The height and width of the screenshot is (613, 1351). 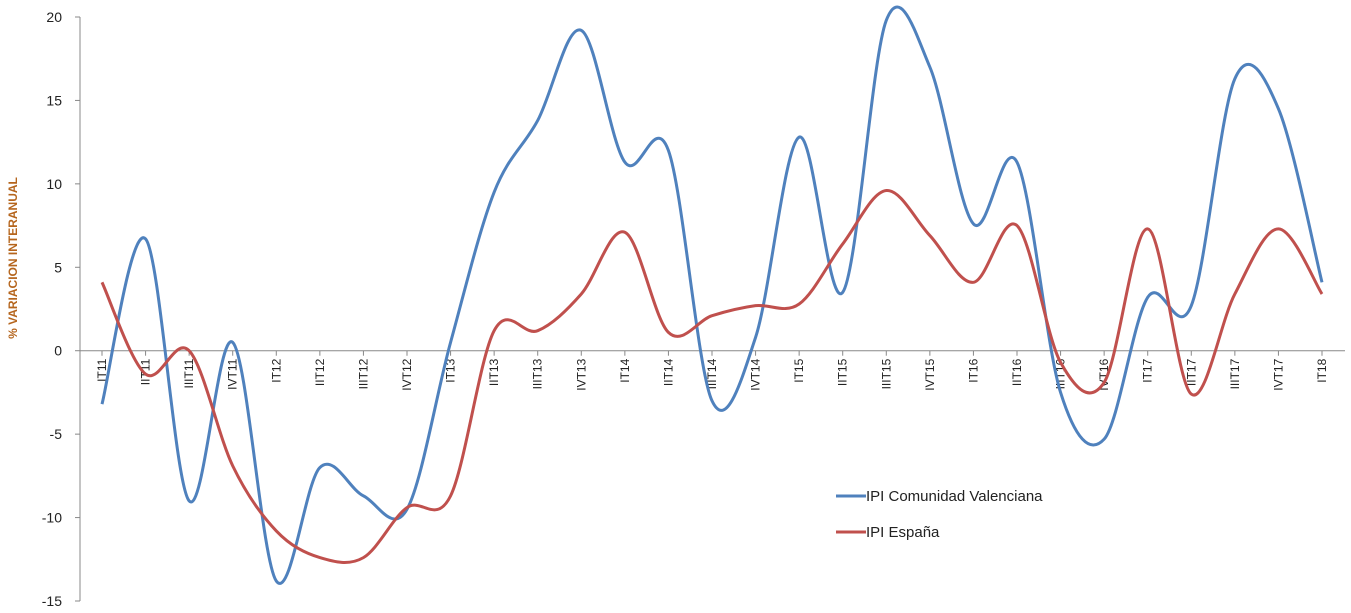 I want to click on y-tick-label: -15, so click(x=52, y=601).